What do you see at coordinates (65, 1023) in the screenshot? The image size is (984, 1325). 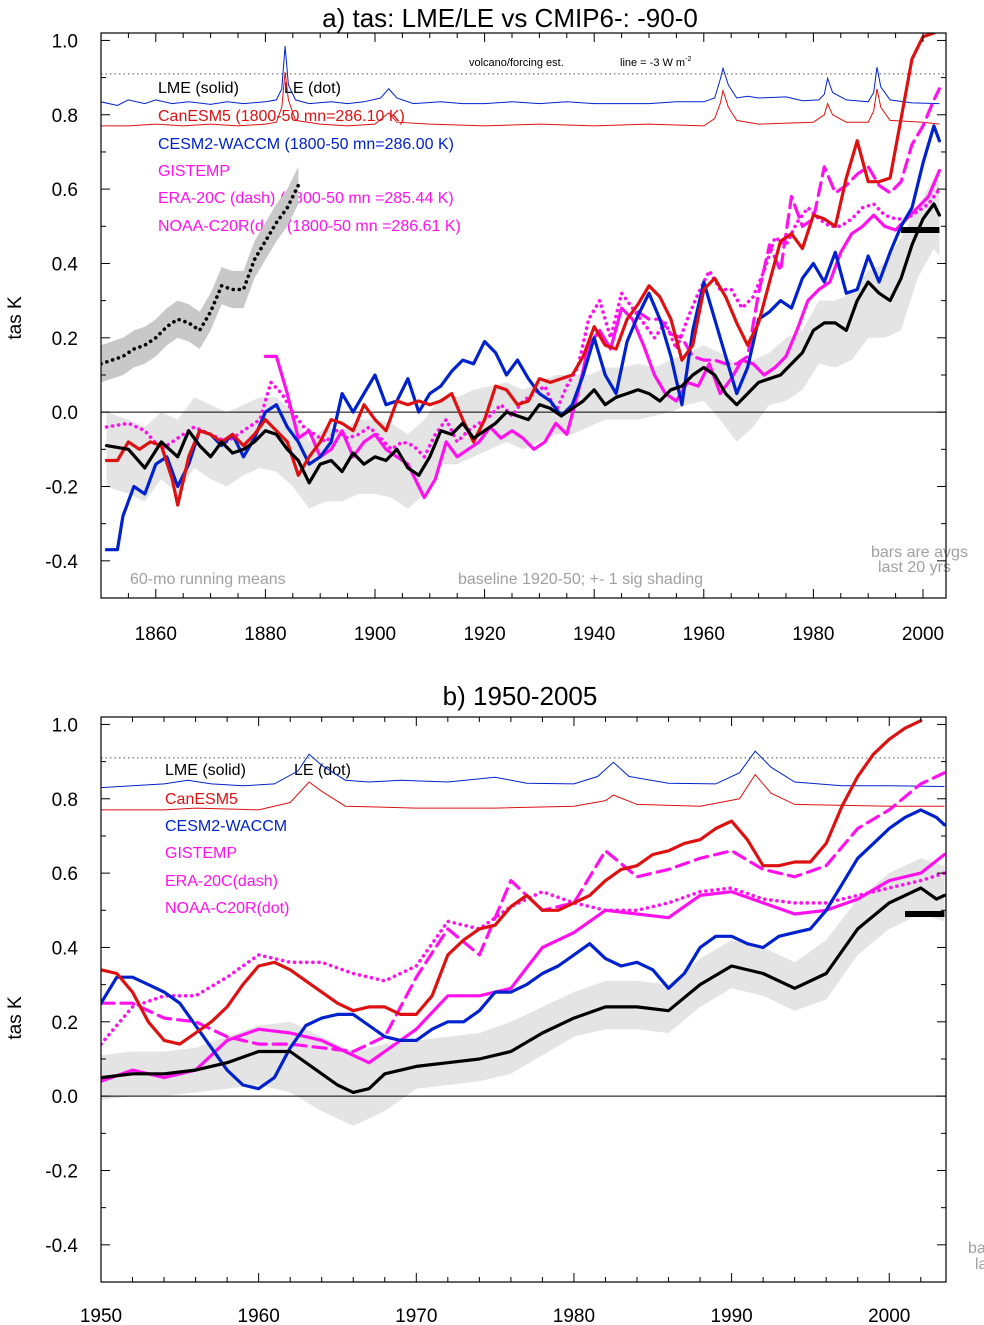 I see `panel-b-y-tick-label: 0.2` at bounding box center [65, 1023].